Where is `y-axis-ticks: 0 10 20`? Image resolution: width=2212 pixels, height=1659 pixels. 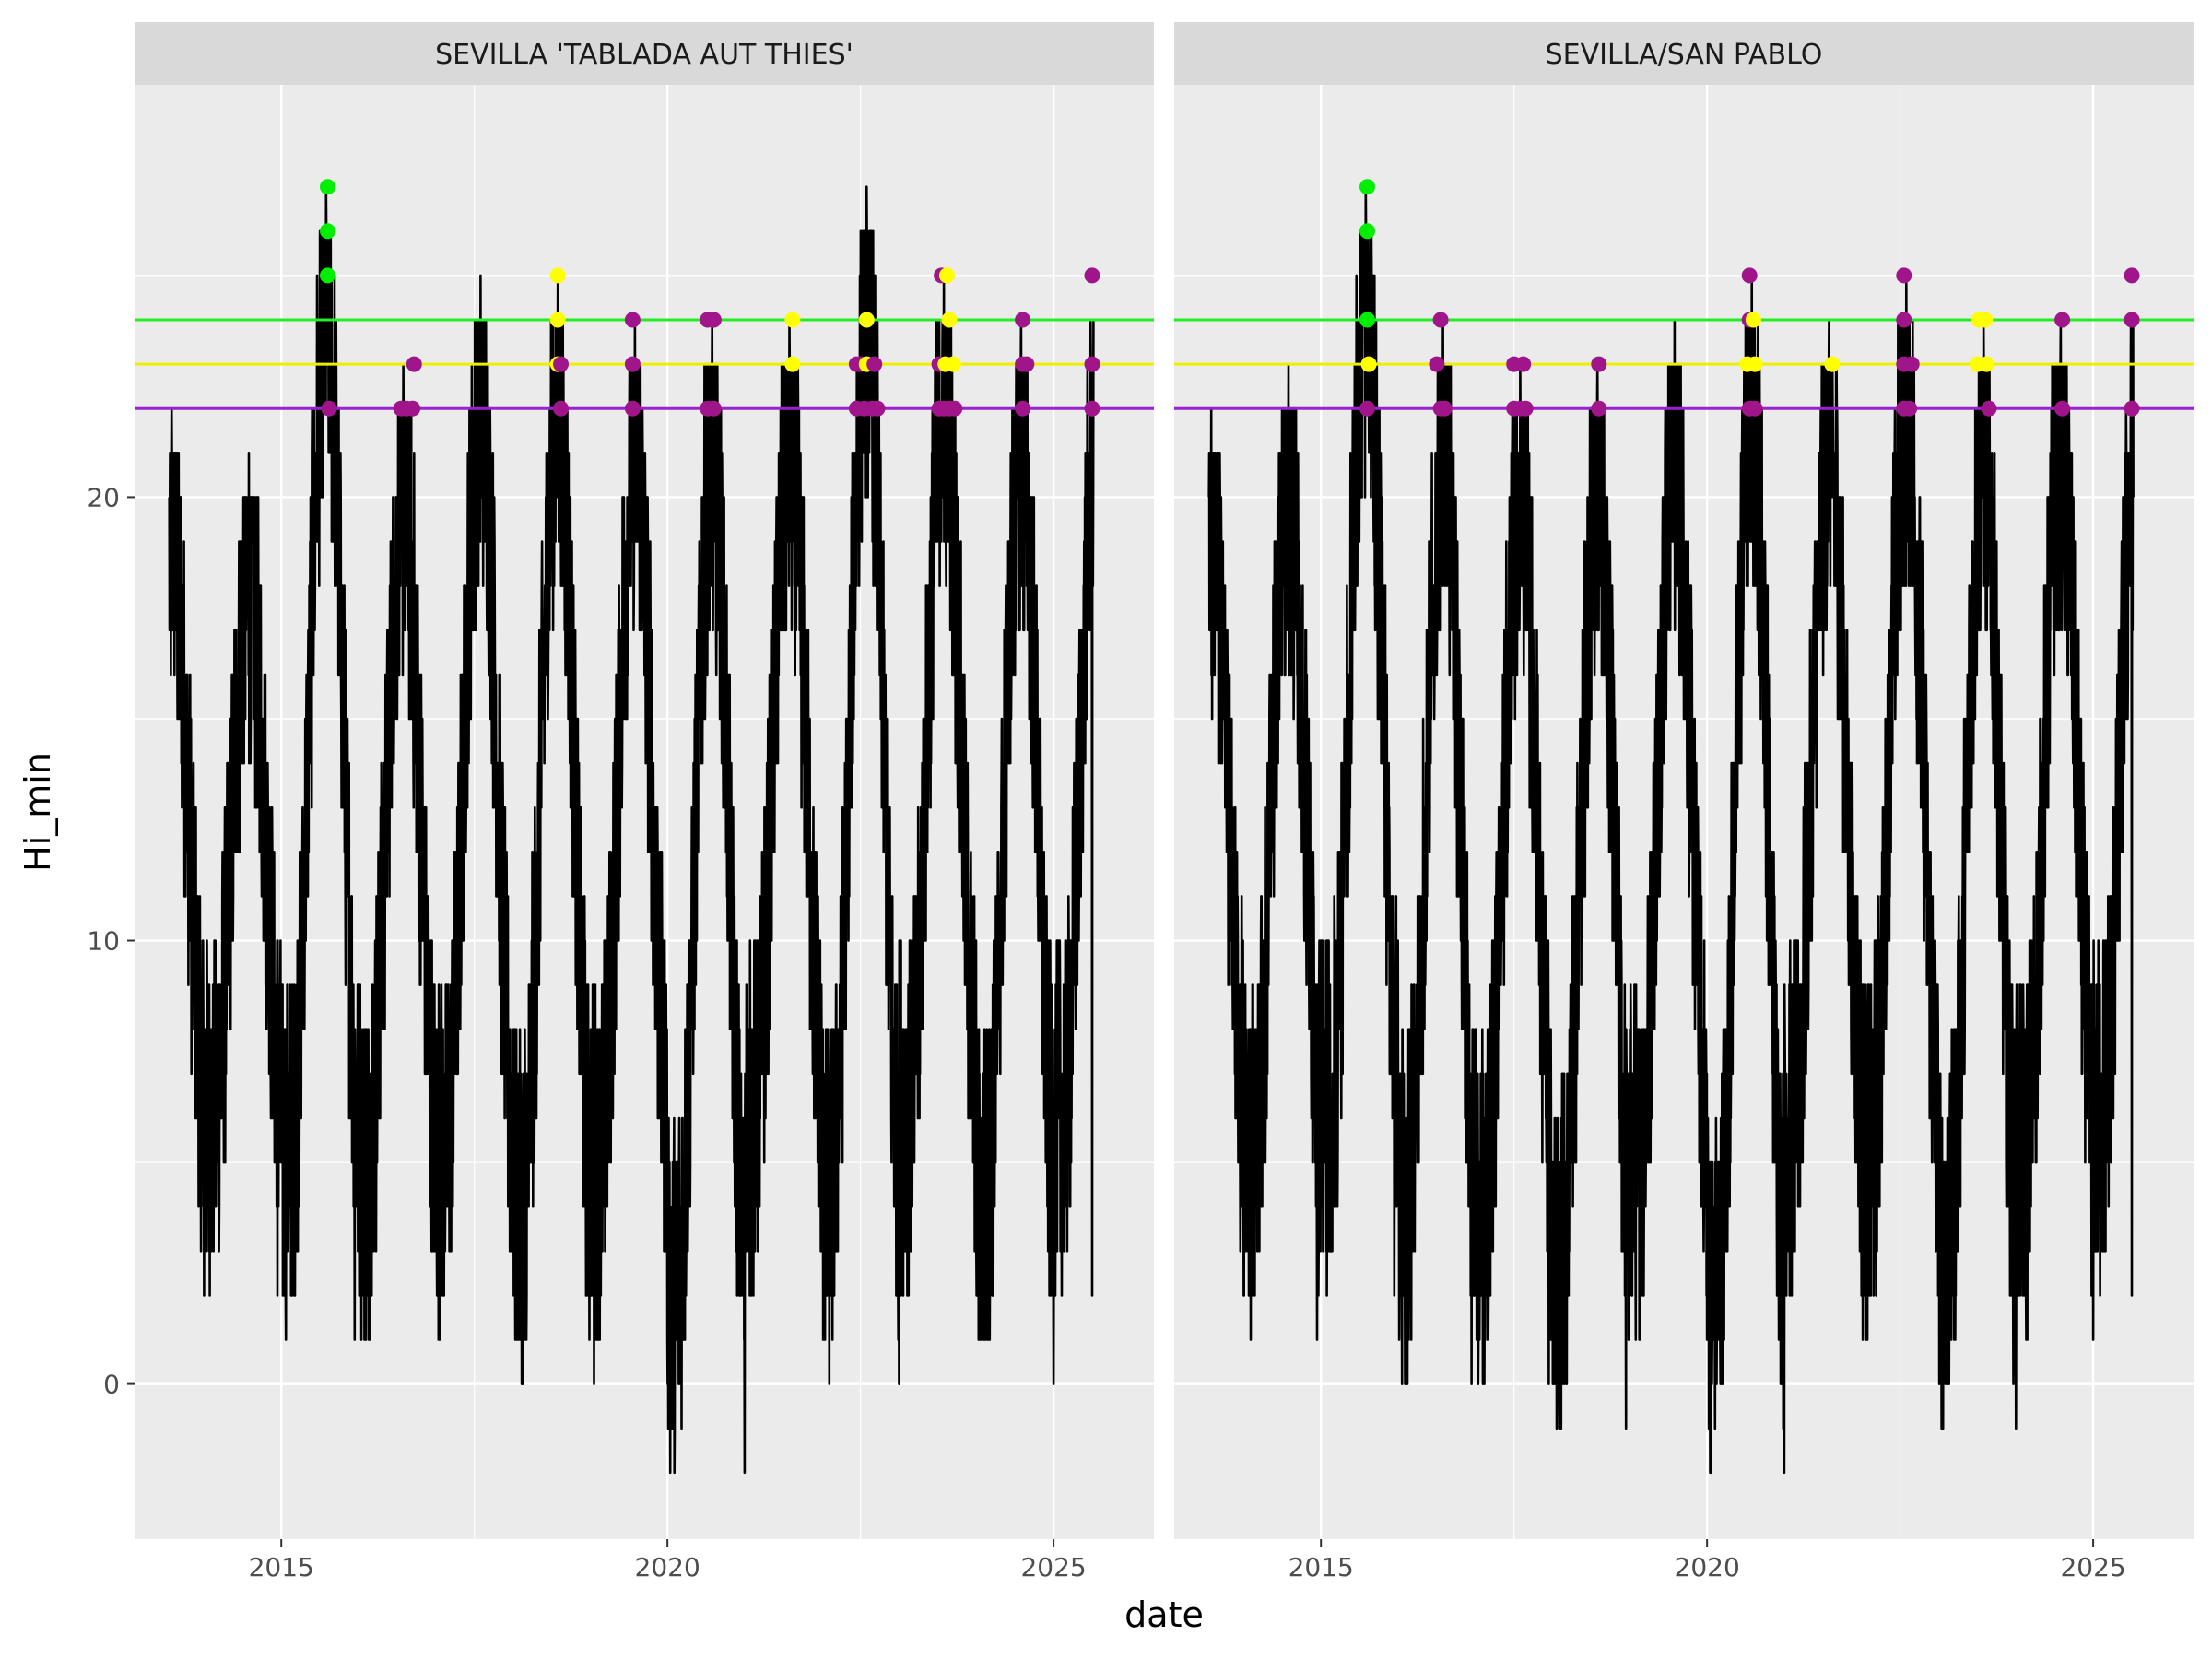 y-axis-ticks: 0 10 20 is located at coordinates (111, 941).